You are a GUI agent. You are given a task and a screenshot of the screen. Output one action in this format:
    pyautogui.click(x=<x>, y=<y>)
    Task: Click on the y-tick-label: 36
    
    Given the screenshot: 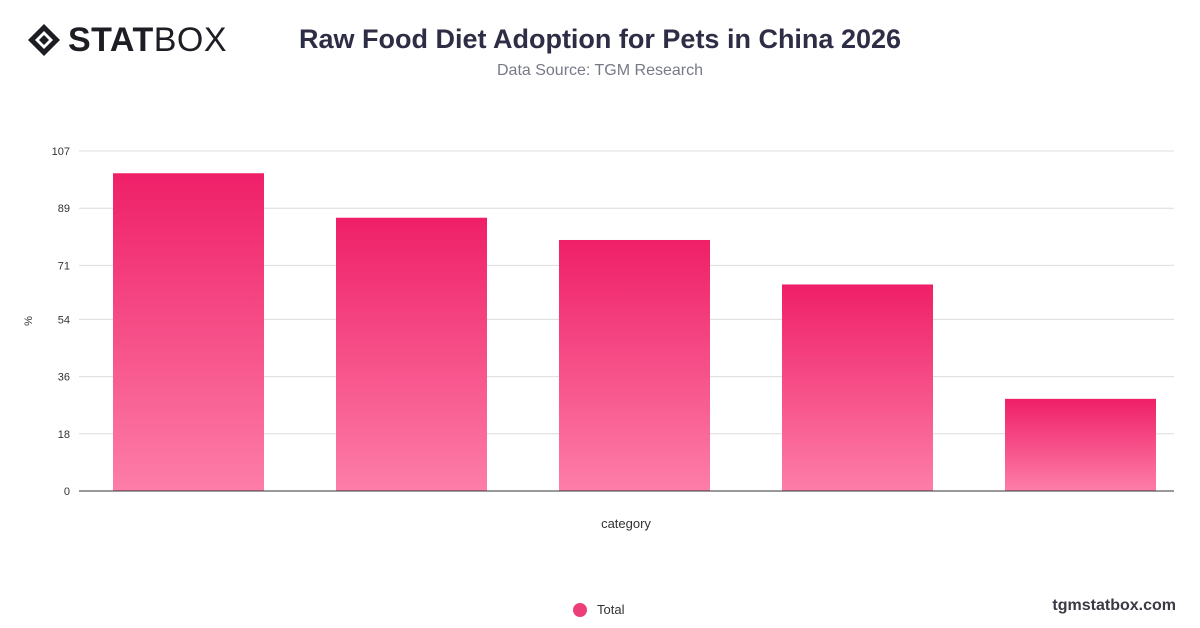 What is the action you would take?
    pyautogui.click(x=64, y=378)
    